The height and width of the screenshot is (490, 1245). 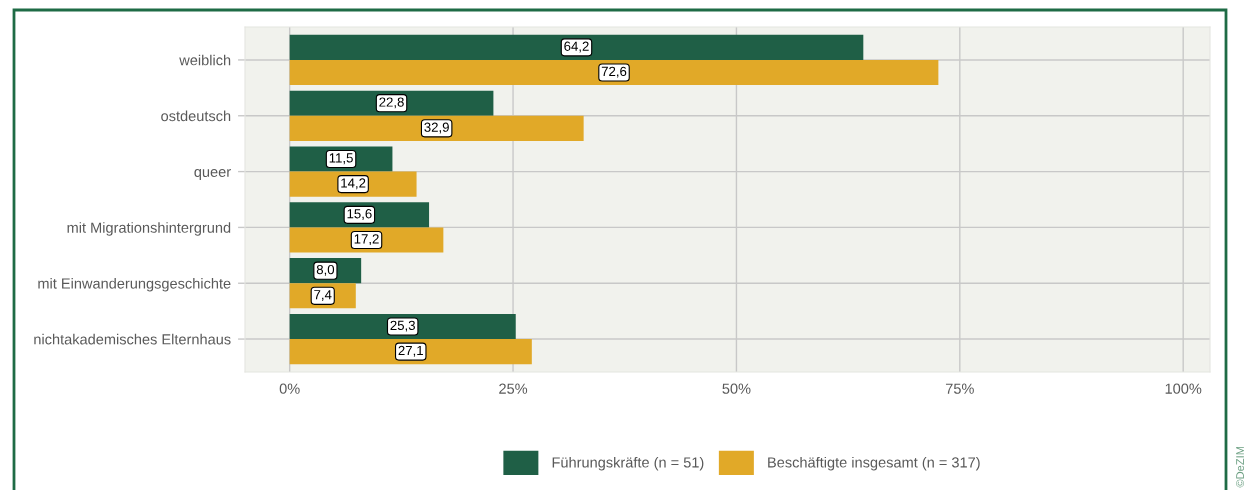 I want to click on legend-label: Führungskräfte (n = 51), so click(x=628, y=463).